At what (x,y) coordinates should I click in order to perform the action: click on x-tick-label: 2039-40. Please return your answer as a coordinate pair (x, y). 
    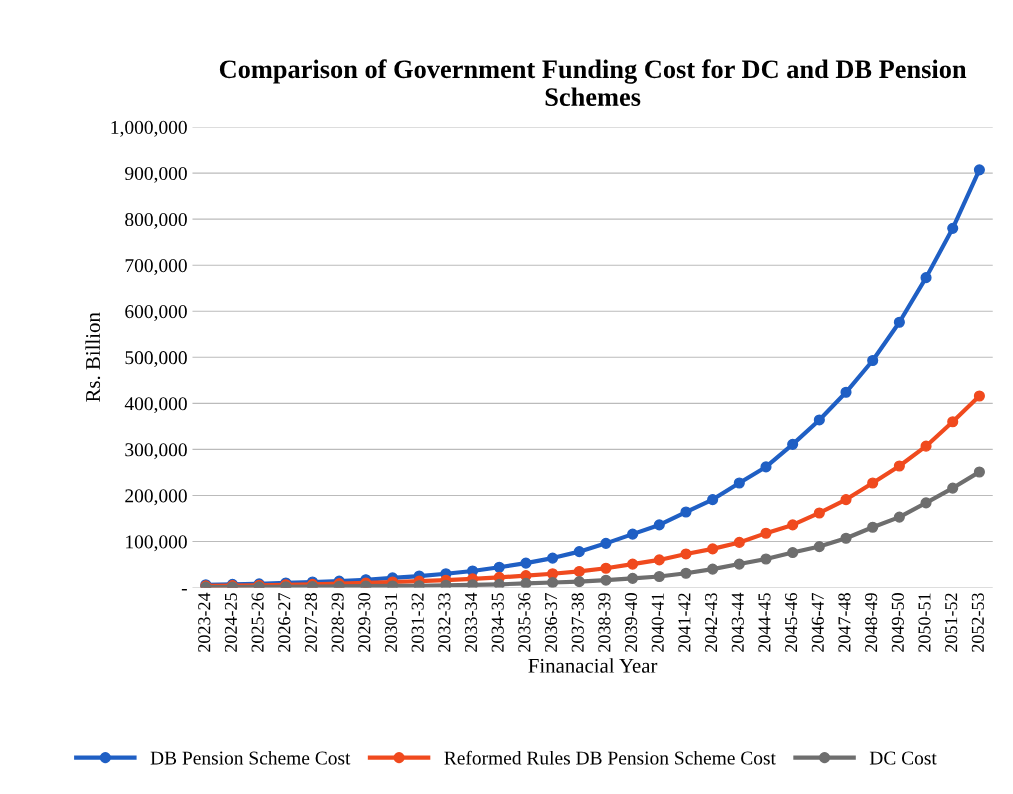
    Looking at the image, I should click on (631, 622).